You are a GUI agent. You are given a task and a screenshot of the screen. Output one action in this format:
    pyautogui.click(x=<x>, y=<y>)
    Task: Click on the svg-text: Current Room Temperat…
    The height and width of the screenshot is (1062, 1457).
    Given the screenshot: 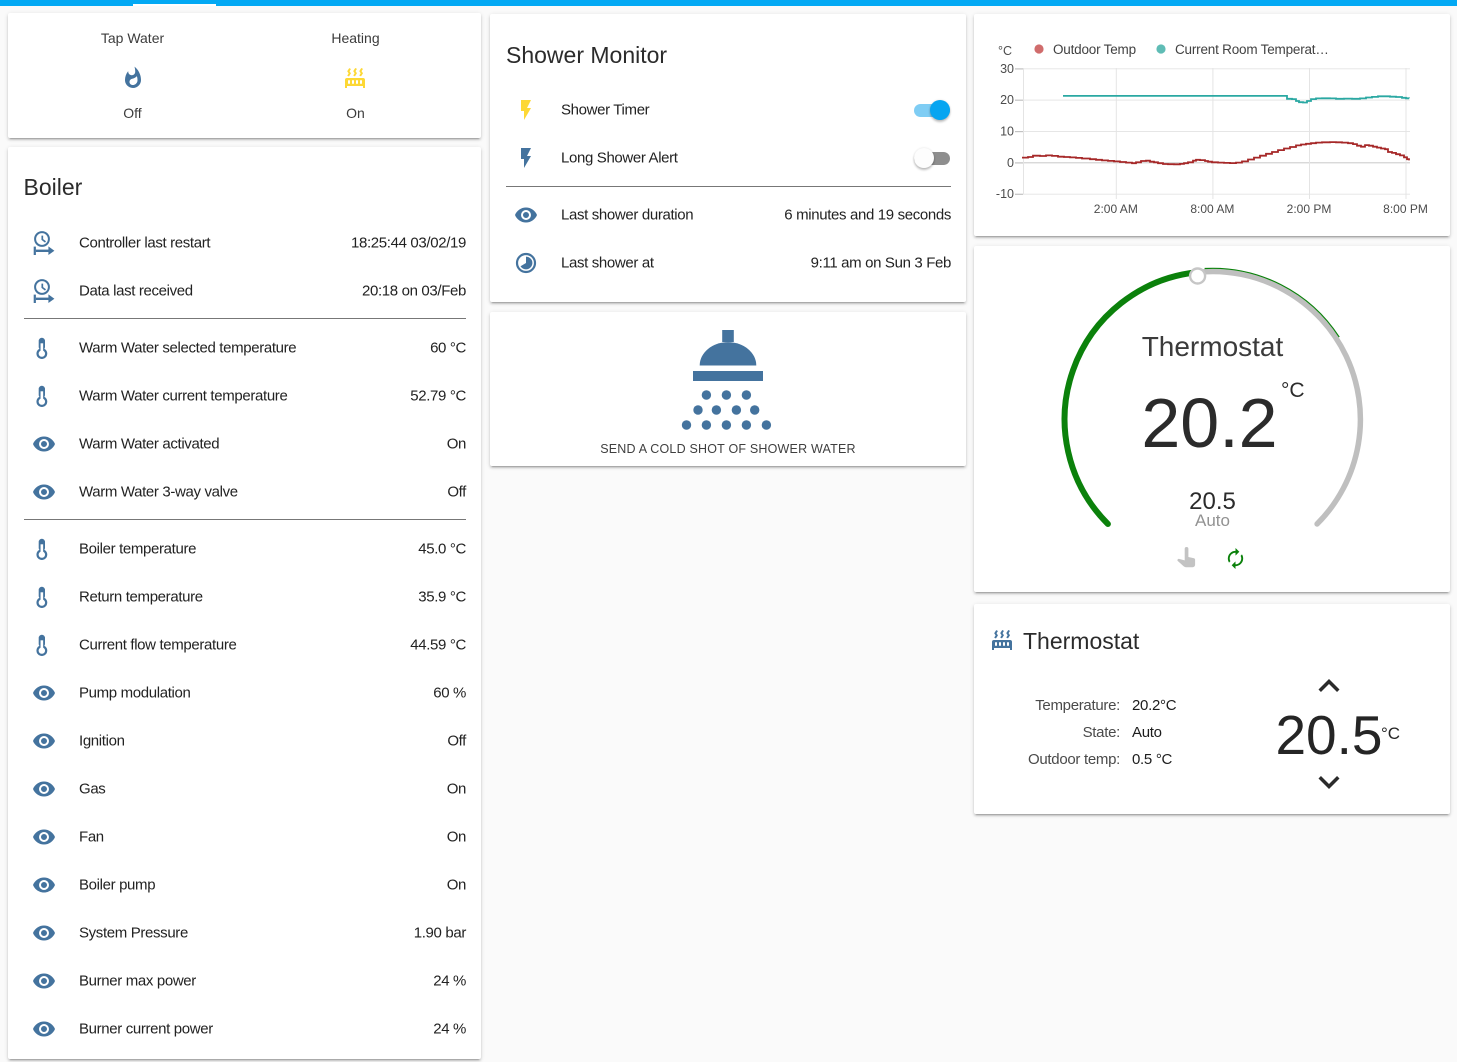 What is the action you would take?
    pyautogui.click(x=1252, y=49)
    